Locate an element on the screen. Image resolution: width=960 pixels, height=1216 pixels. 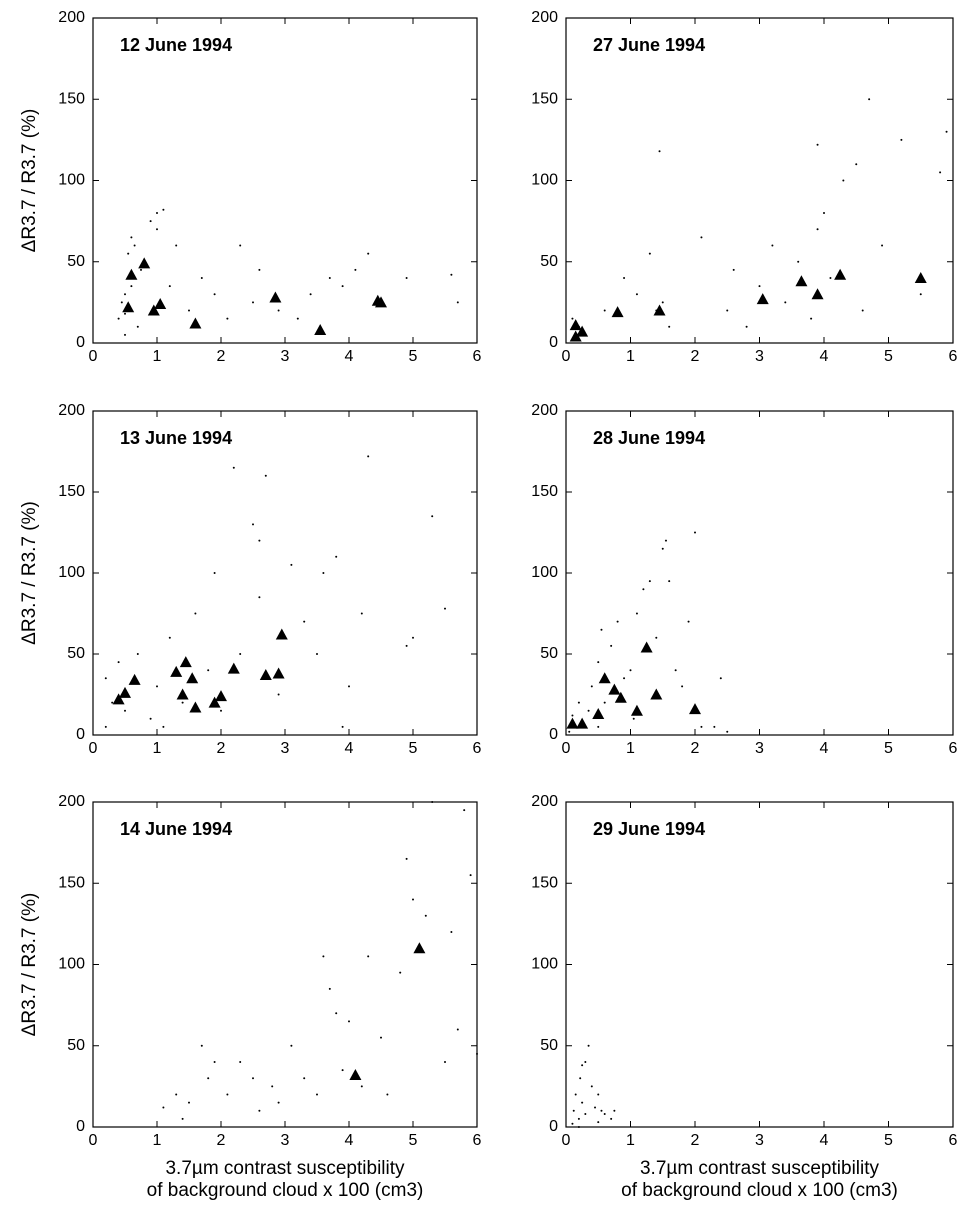
x-tick-label: 3 is located at coordinates (759, 356).